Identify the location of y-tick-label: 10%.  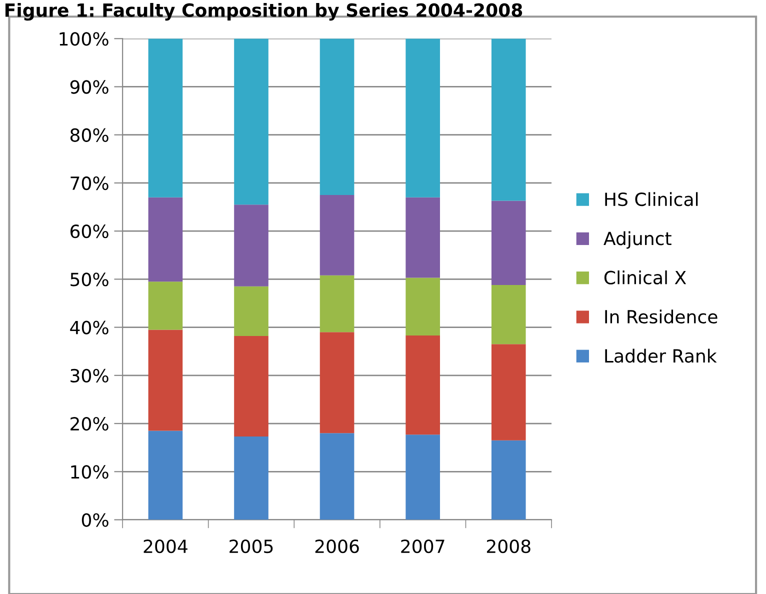
(89, 472).